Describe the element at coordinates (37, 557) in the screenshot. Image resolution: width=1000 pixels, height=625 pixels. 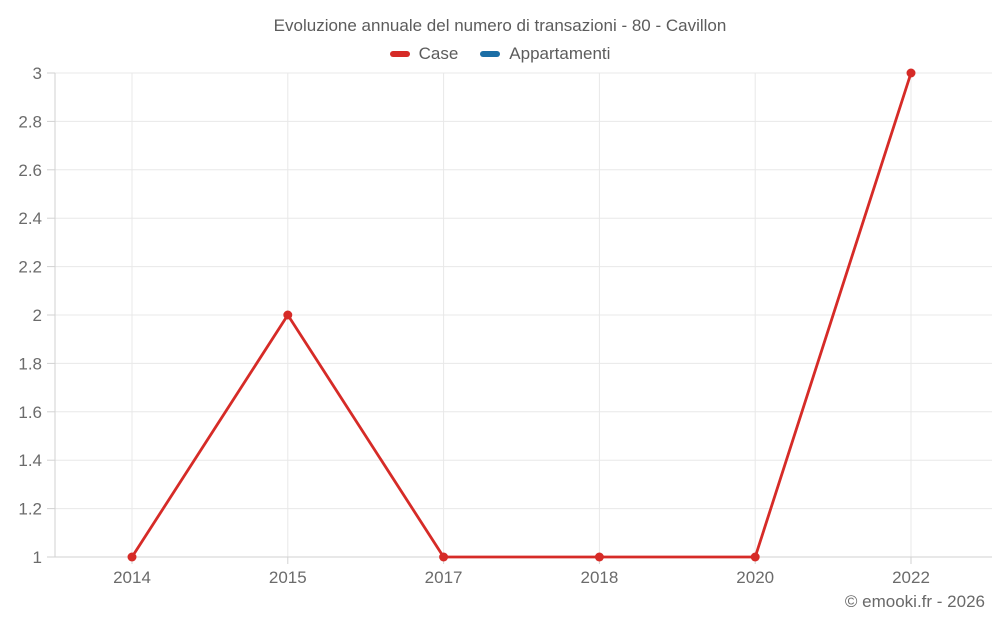
I see `y-axis-tick-label: 1` at that location.